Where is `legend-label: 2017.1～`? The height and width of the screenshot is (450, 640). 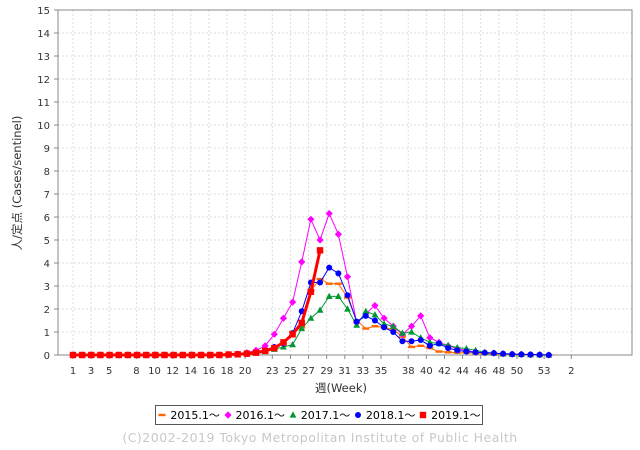 legend-label: 2017.1～ is located at coordinates (325, 415).